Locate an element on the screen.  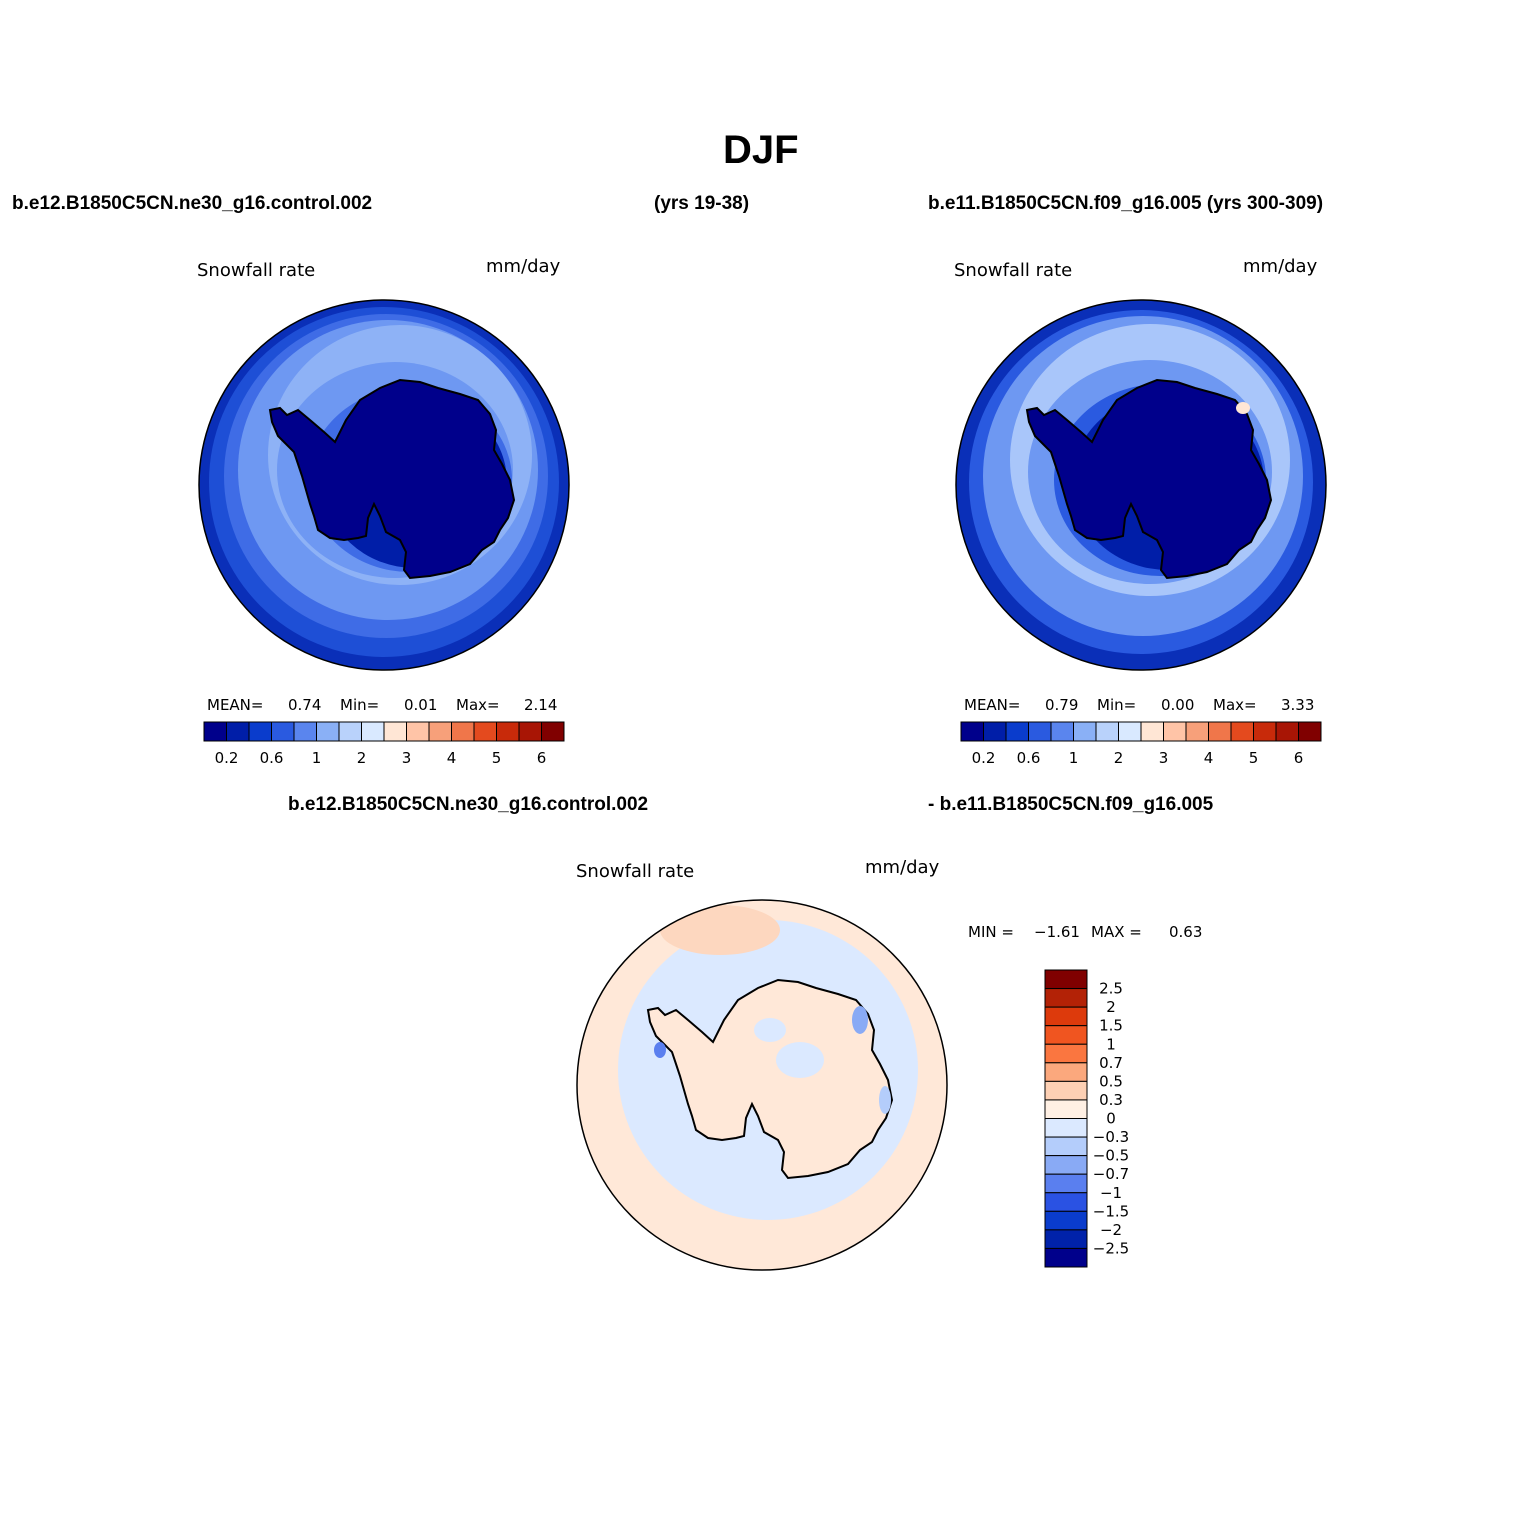
colorbar-panel-2: 0.2 0.6 1 2 3 4 5 6 is located at coordinates (1141, 744).